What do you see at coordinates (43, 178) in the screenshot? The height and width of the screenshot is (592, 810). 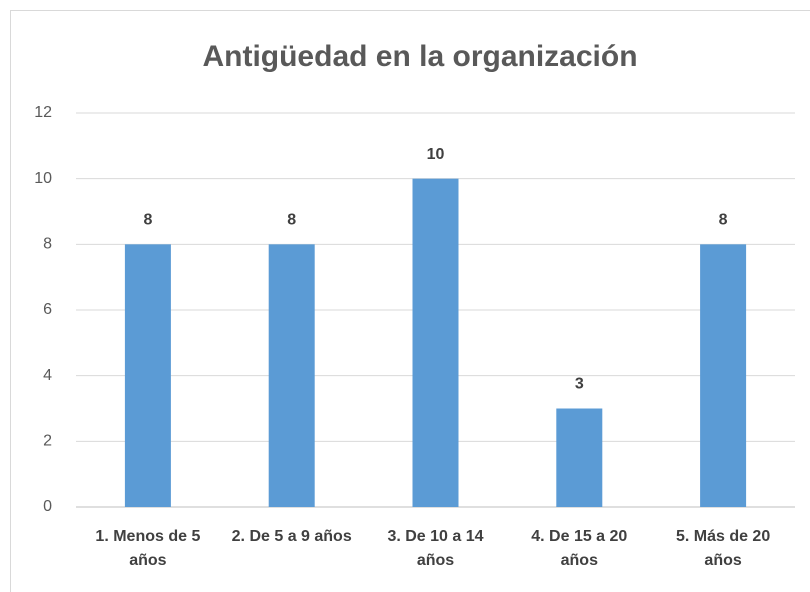 I see `y-tick-label: 10` at bounding box center [43, 178].